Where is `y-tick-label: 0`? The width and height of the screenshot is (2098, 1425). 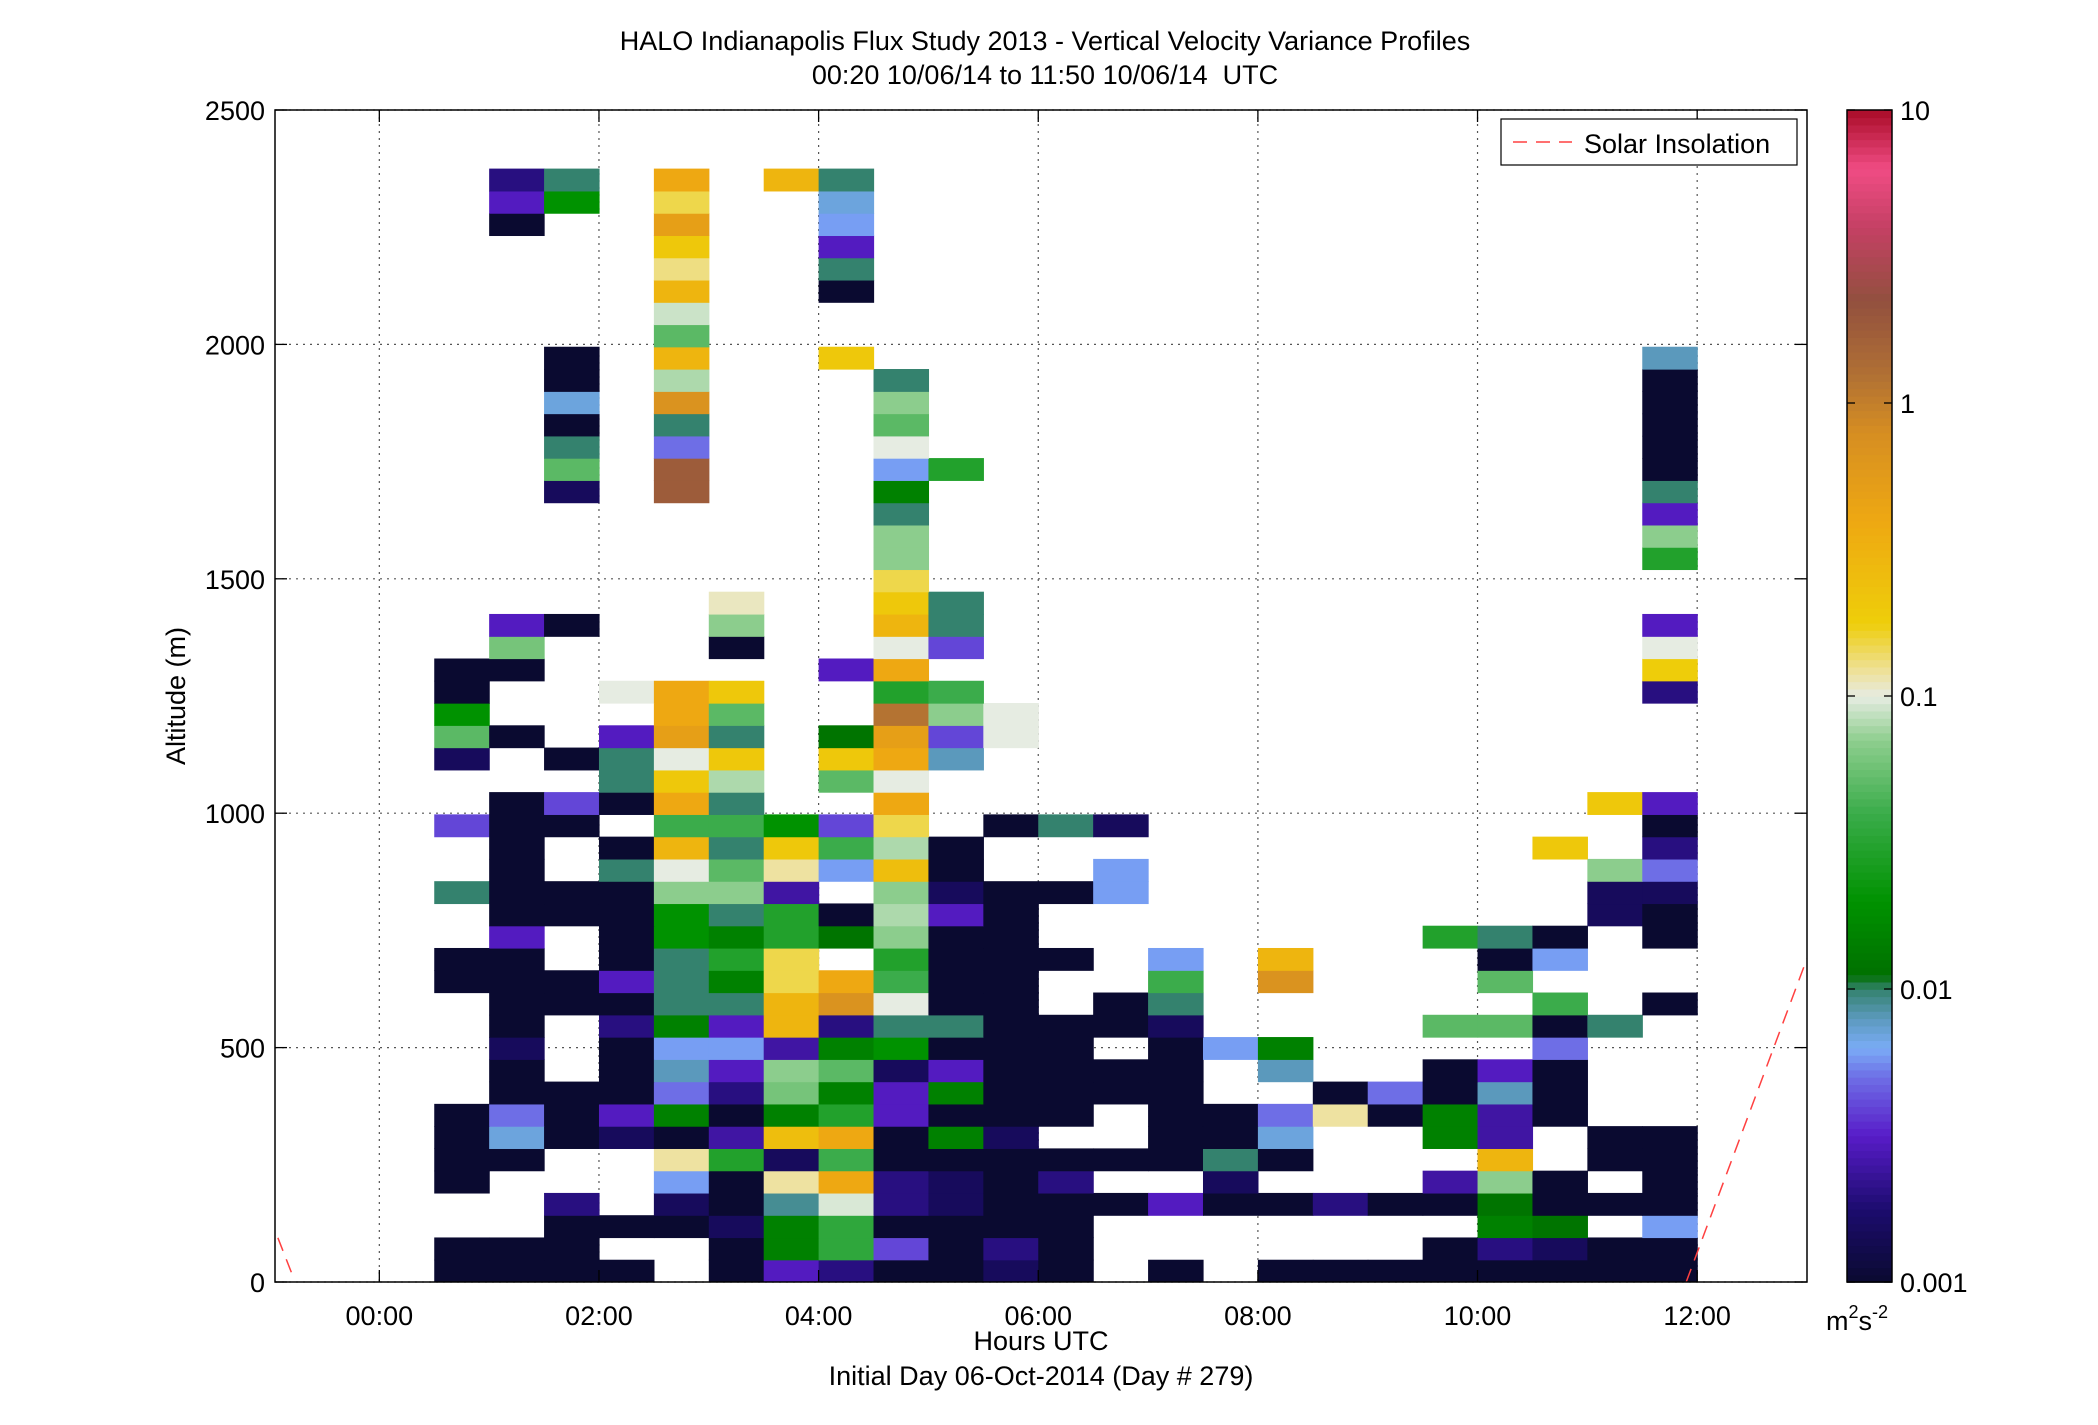 y-tick-label: 0 is located at coordinates (257, 1283).